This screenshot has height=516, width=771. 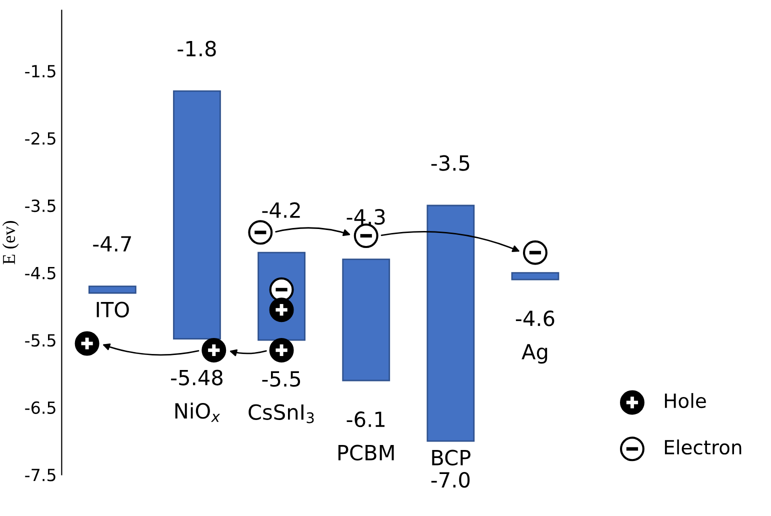 I want to click on y-tick-label: -4.5, so click(x=40, y=273).